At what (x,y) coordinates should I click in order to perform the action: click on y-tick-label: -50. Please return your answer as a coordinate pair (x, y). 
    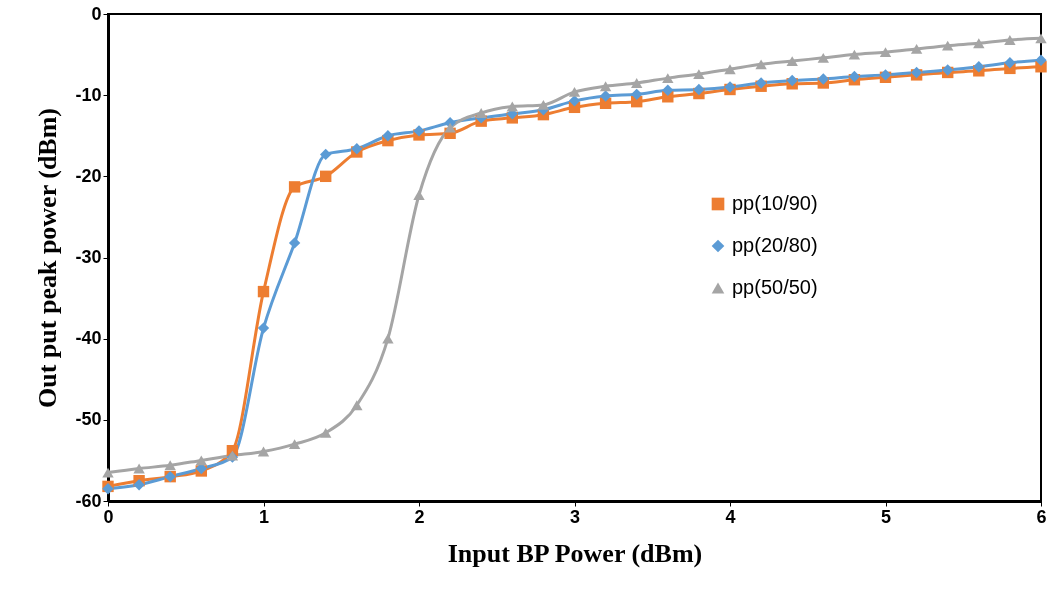
    Looking at the image, I should click on (88, 419).